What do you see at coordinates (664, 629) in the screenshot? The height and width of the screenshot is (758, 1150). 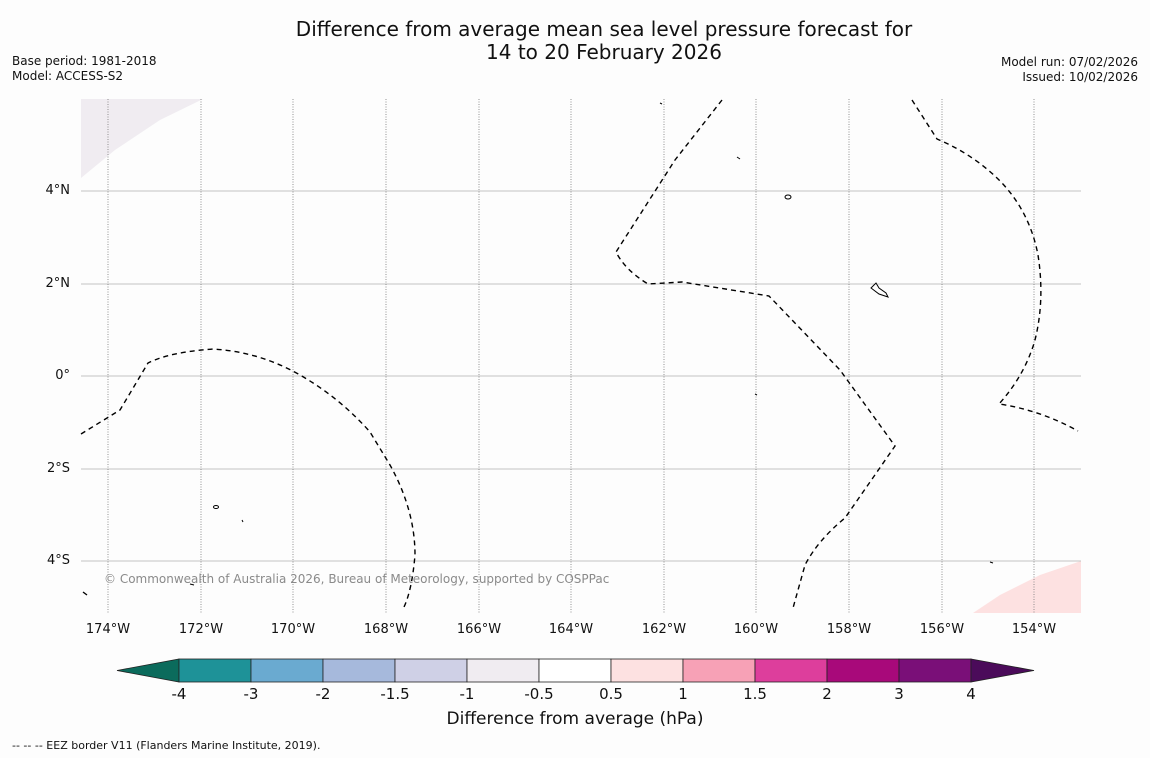 I see `lon-label-162w: 162°W` at bounding box center [664, 629].